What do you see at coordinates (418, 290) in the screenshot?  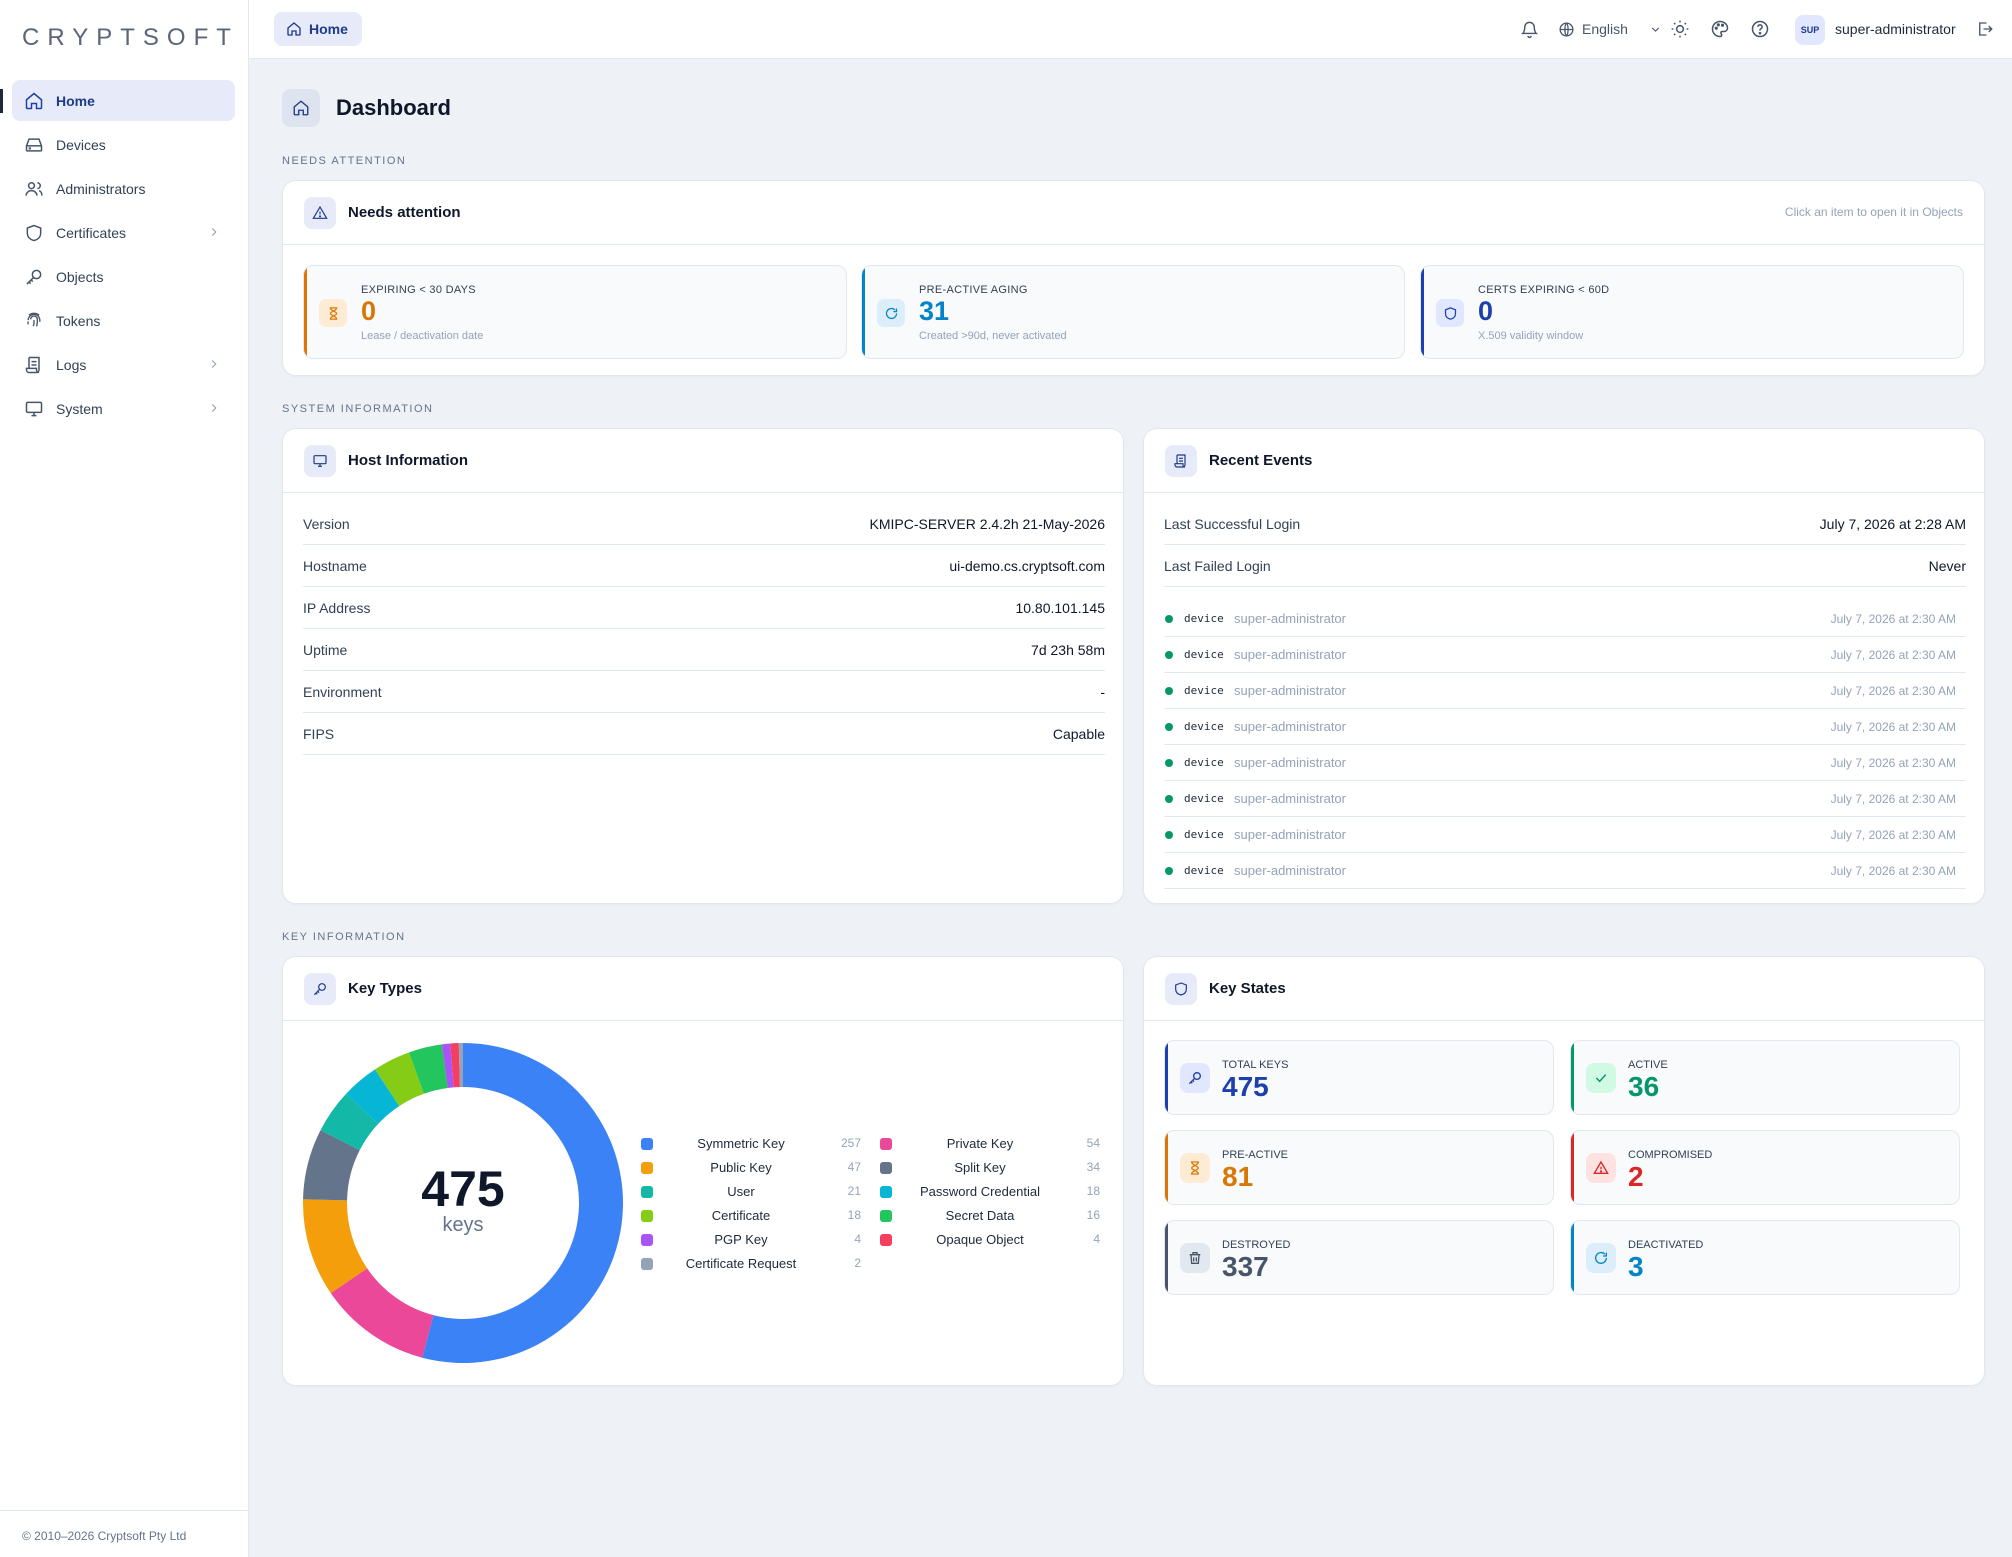 I see `attention-label: EXPIRING < 30 DAYS` at bounding box center [418, 290].